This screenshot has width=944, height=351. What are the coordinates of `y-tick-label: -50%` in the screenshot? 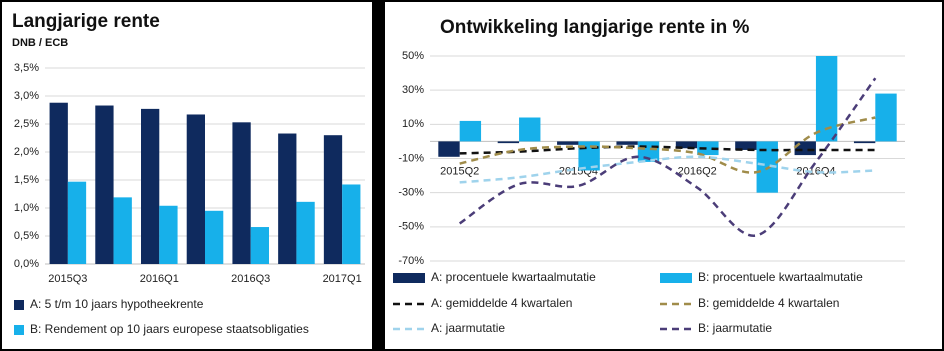 It's located at (411, 227).